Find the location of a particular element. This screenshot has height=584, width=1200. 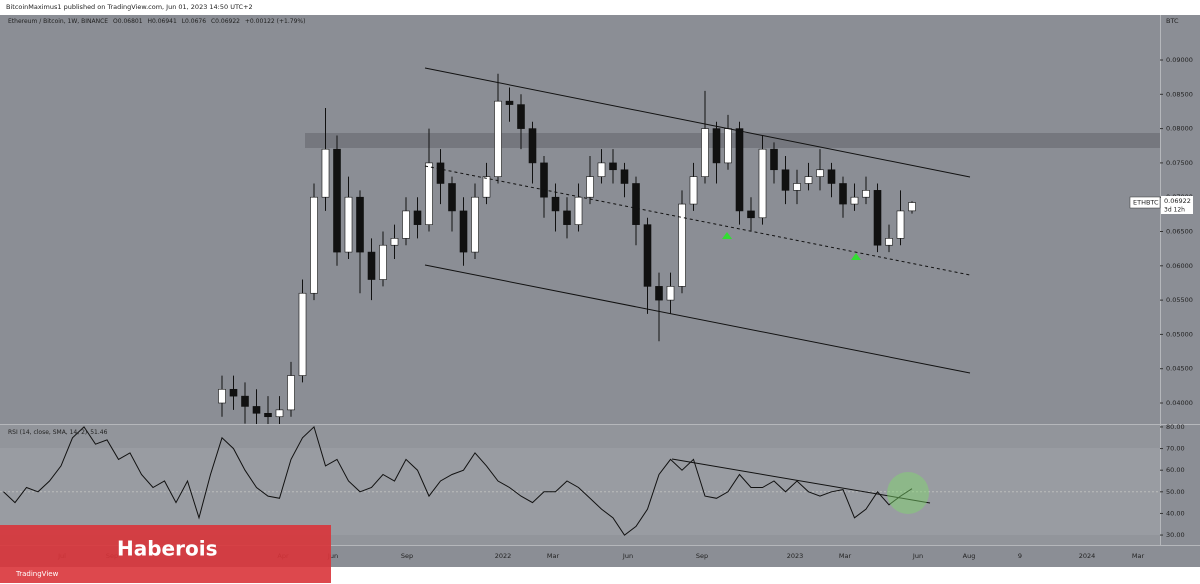

y-tick-label: 0.05000 is located at coordinates (1179, 334).